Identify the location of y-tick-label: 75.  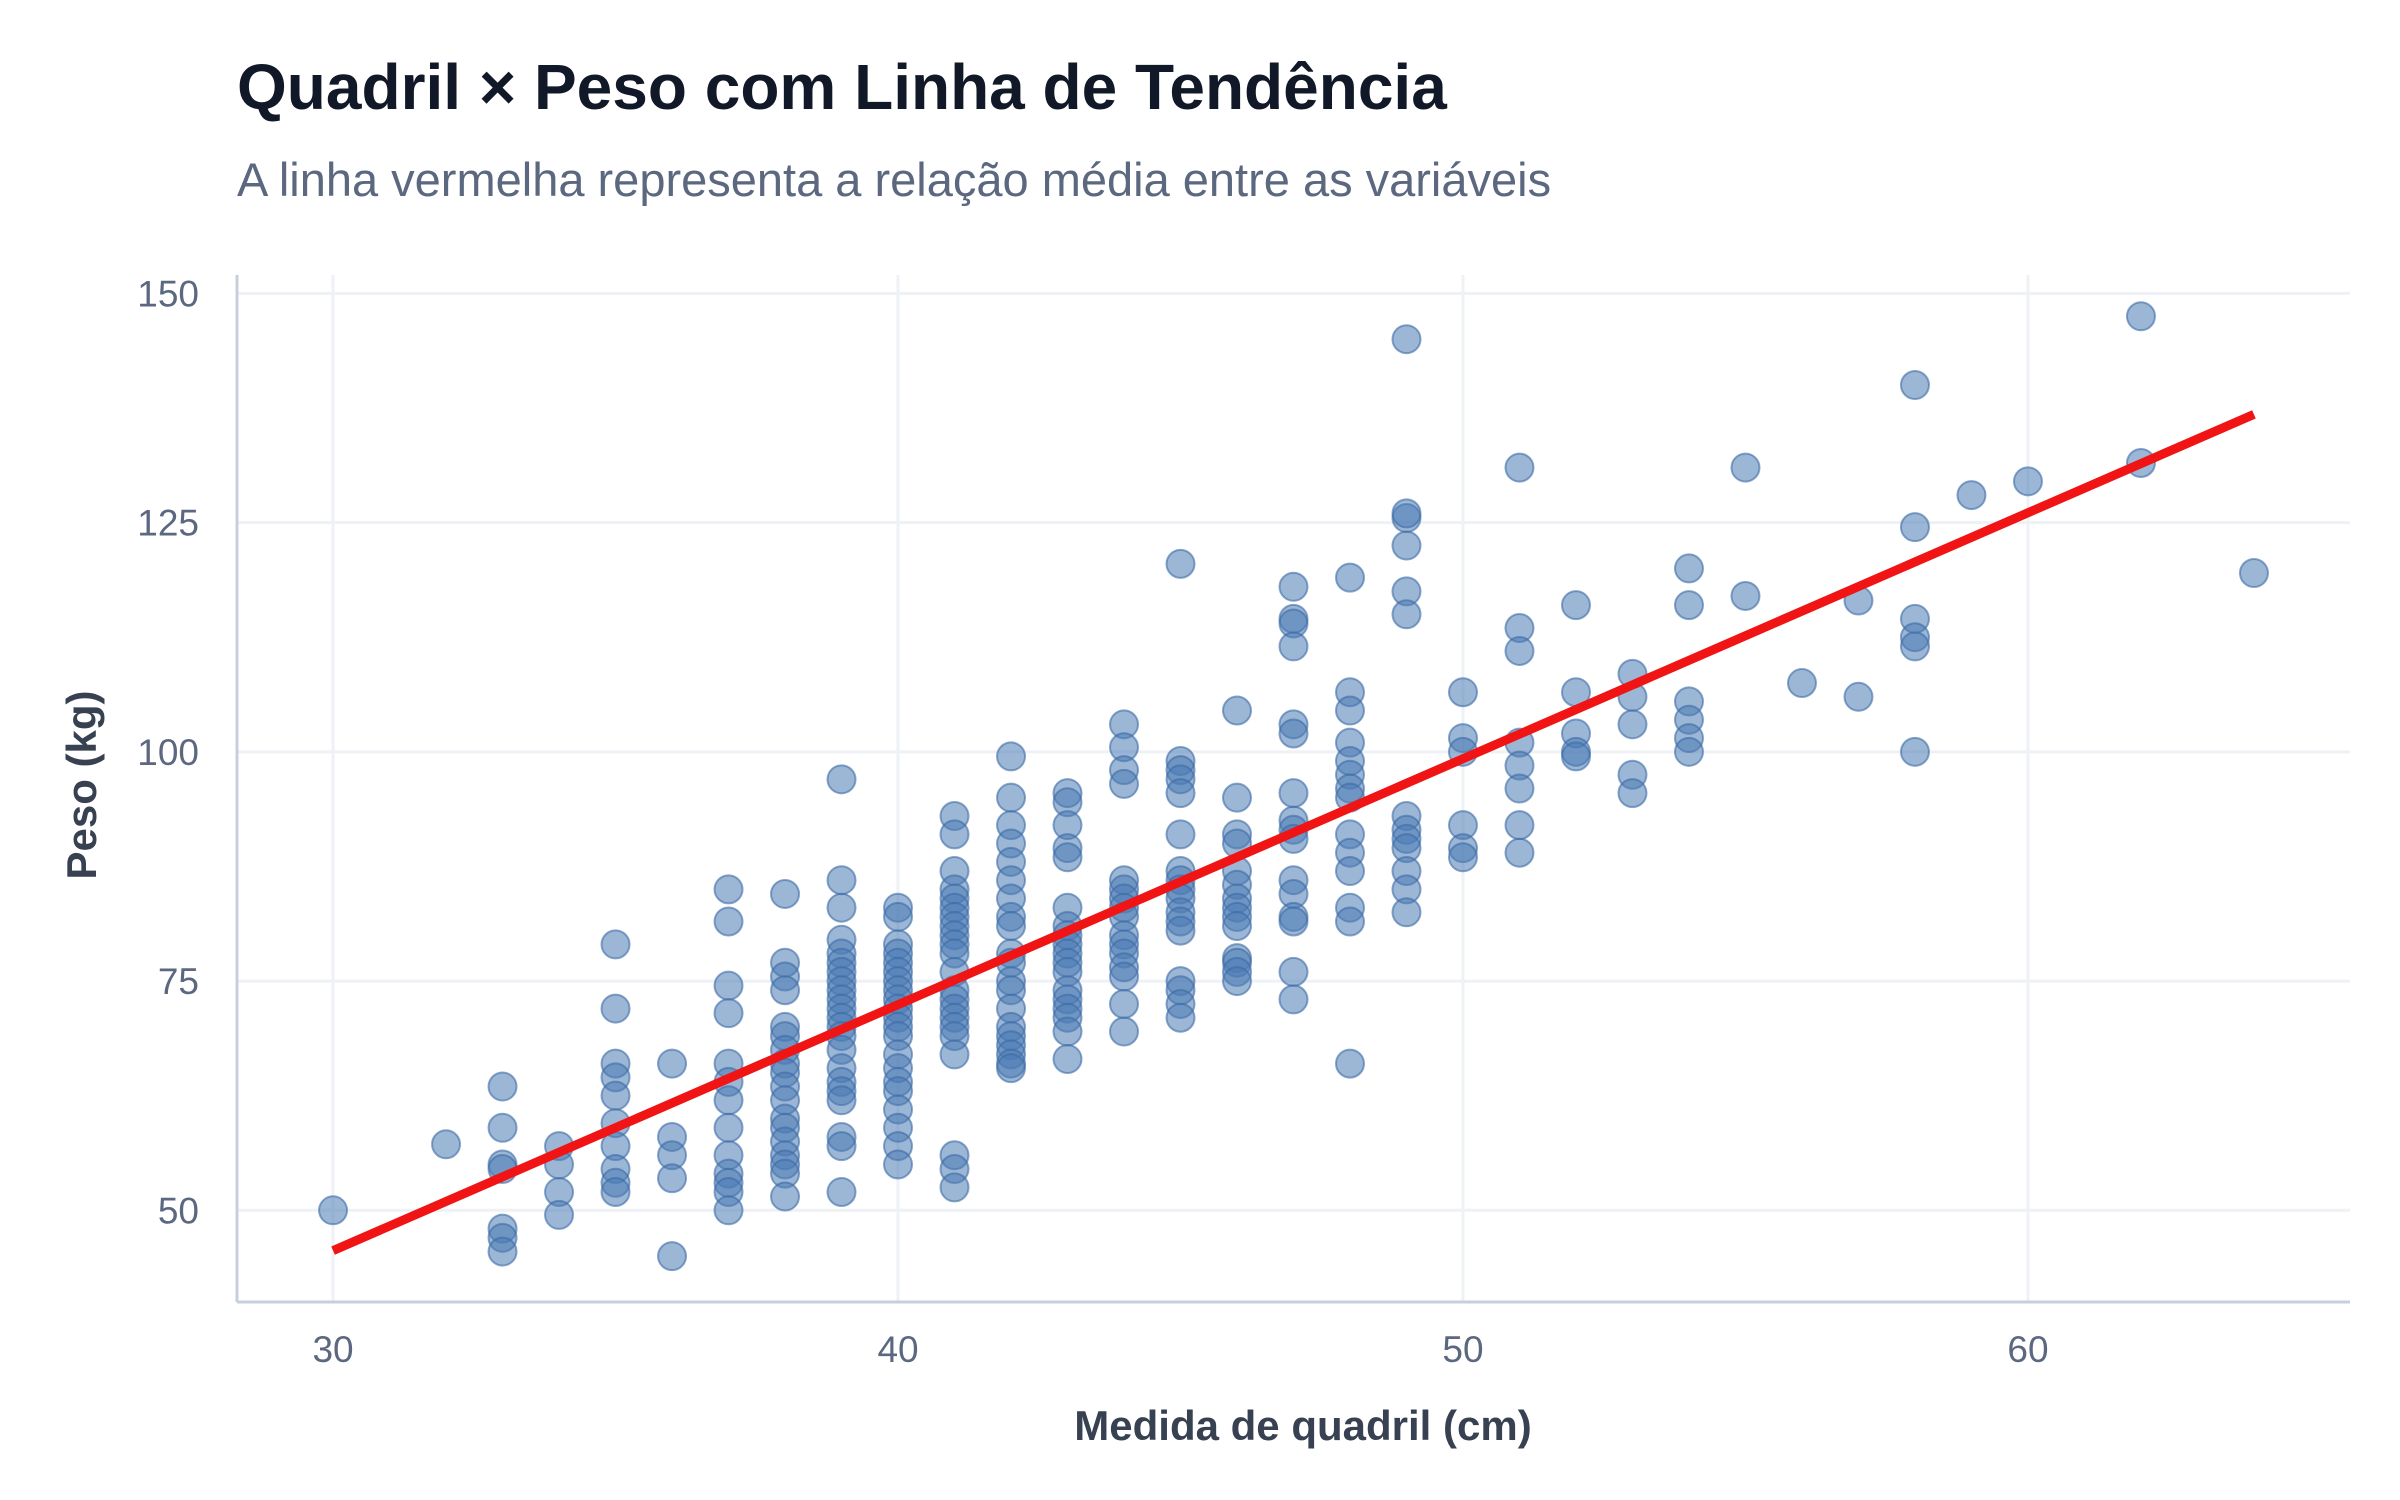
(178, 981).